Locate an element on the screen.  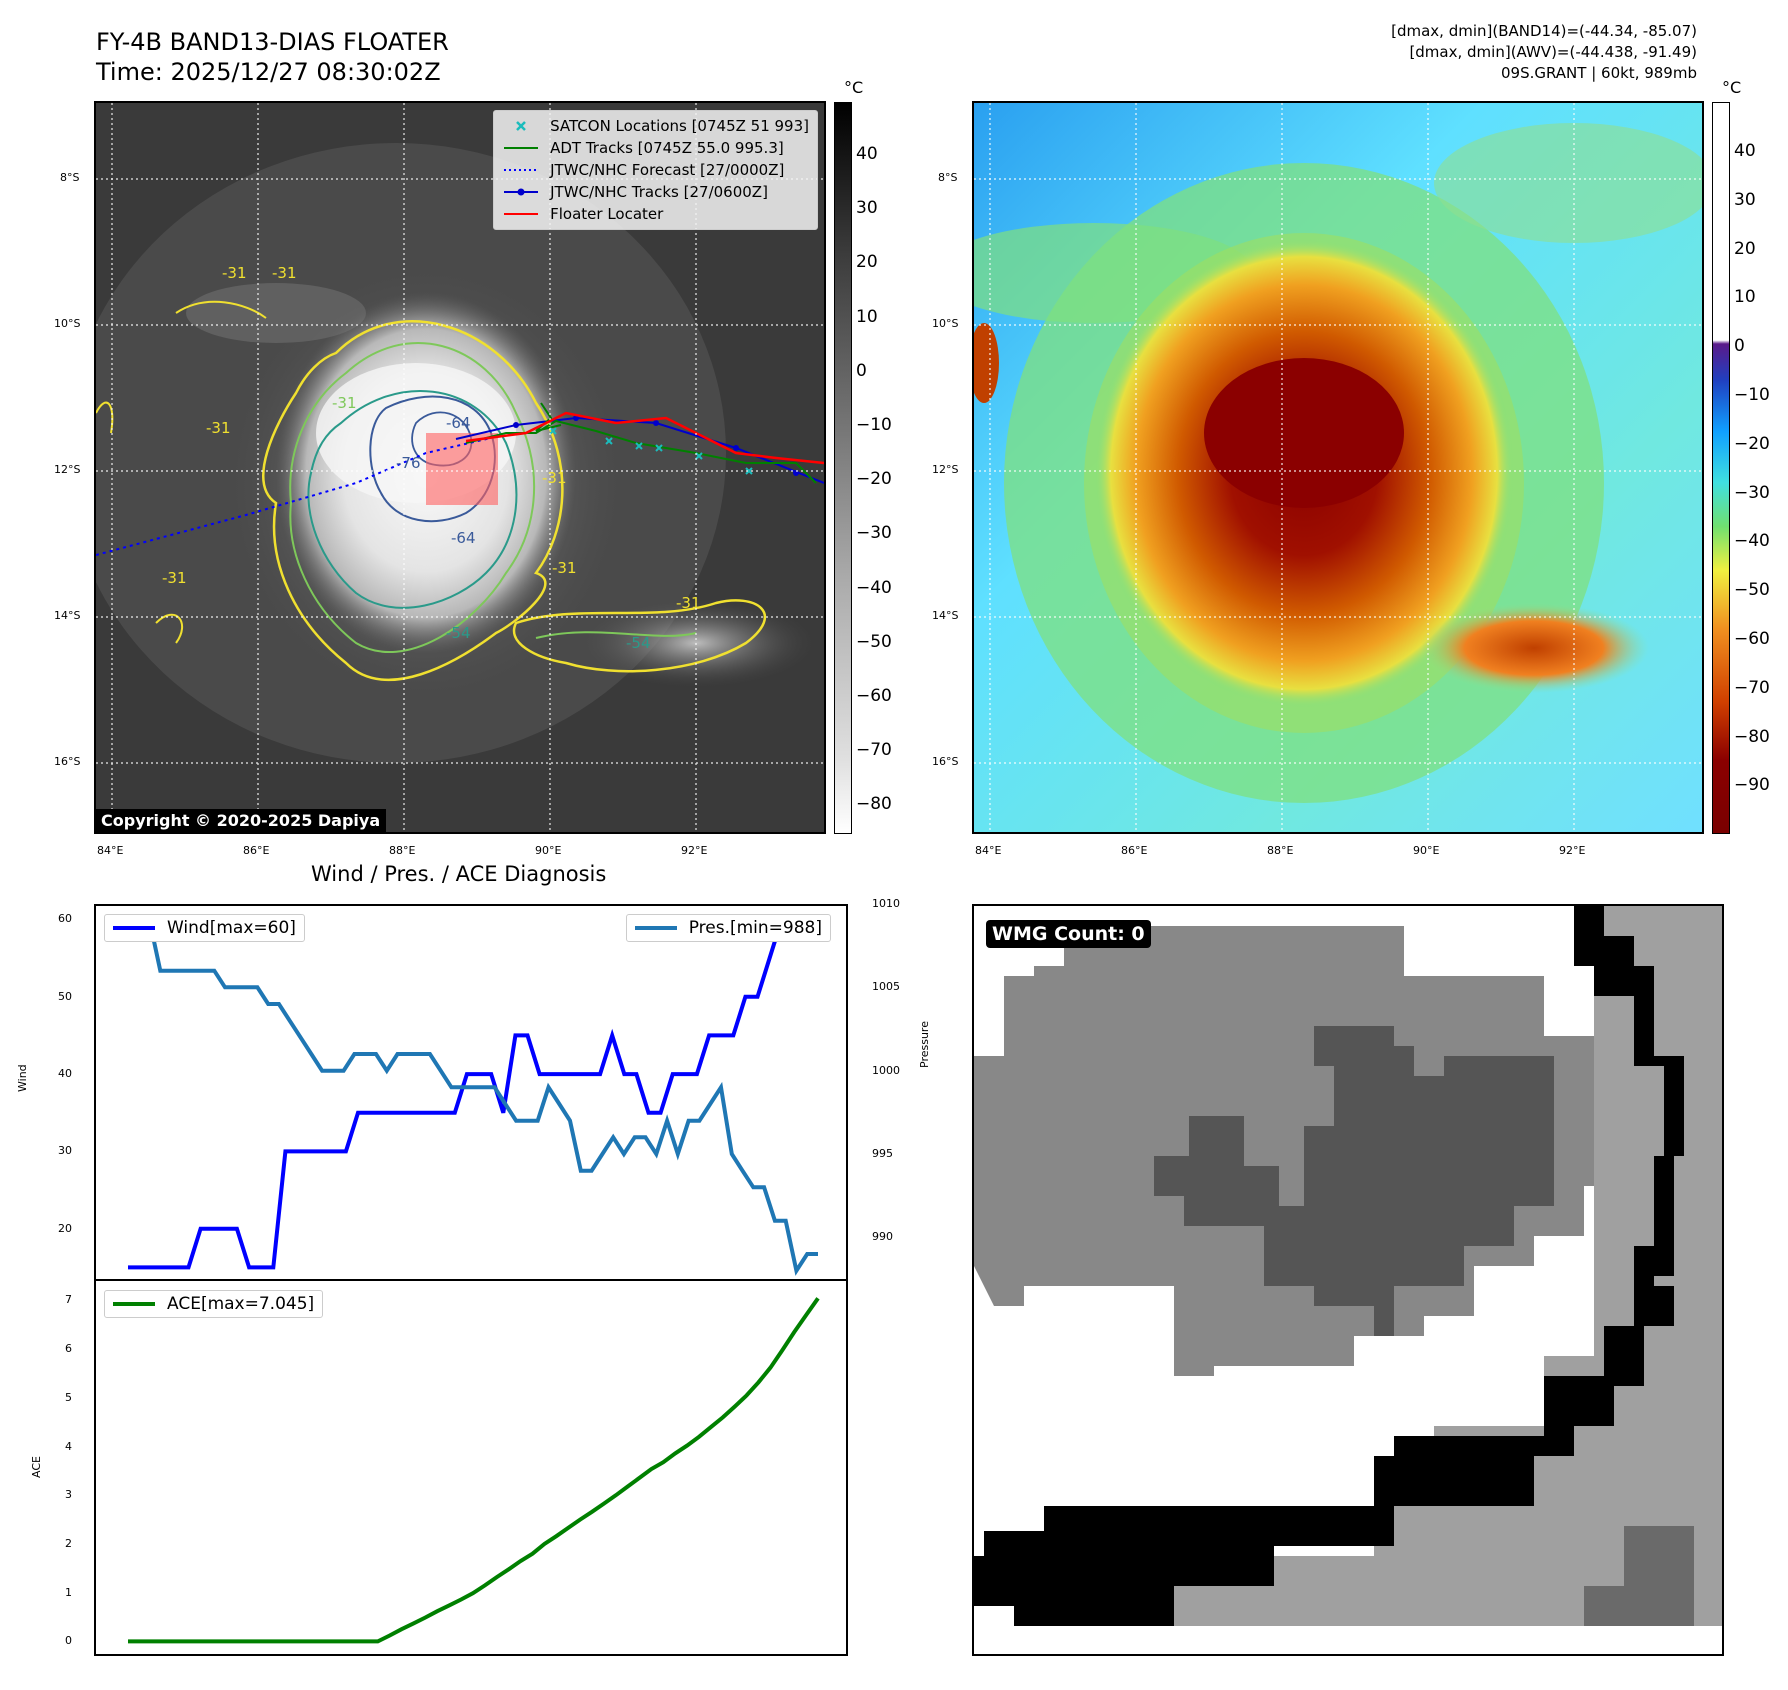
colorbar-tick: −80 is located at coordinates (1752, 736).